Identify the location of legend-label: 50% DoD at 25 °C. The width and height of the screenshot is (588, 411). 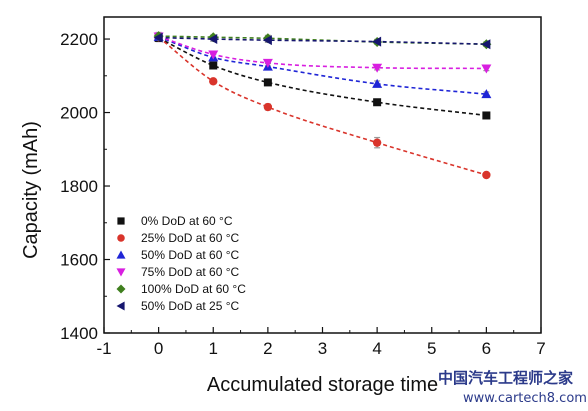
(190, 306).